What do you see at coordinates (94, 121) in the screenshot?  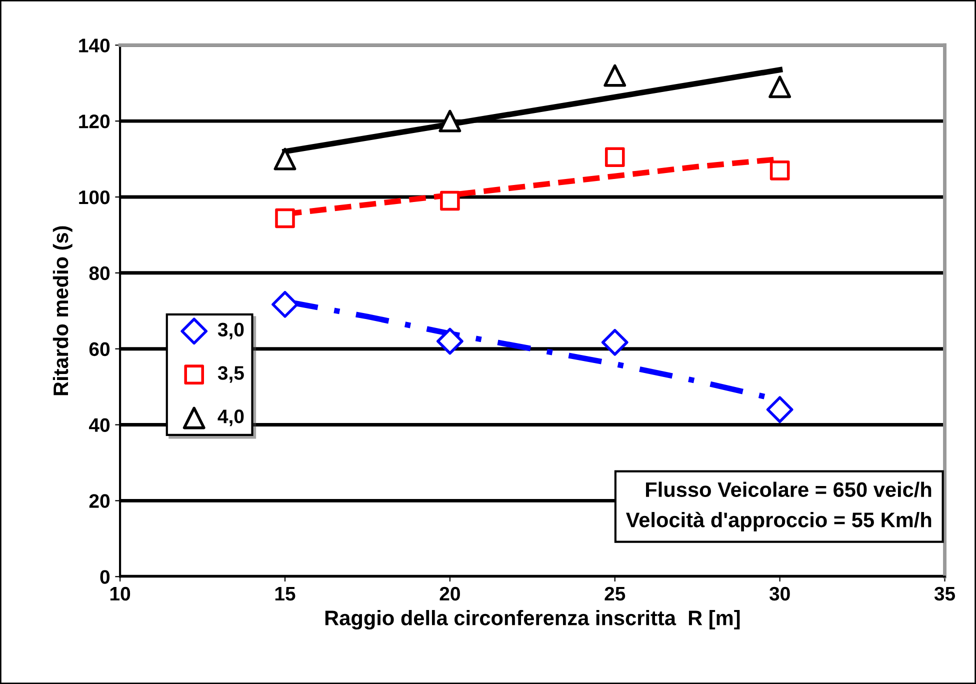 I see `y-tick-label: 120` at bounding box center [94, 121].